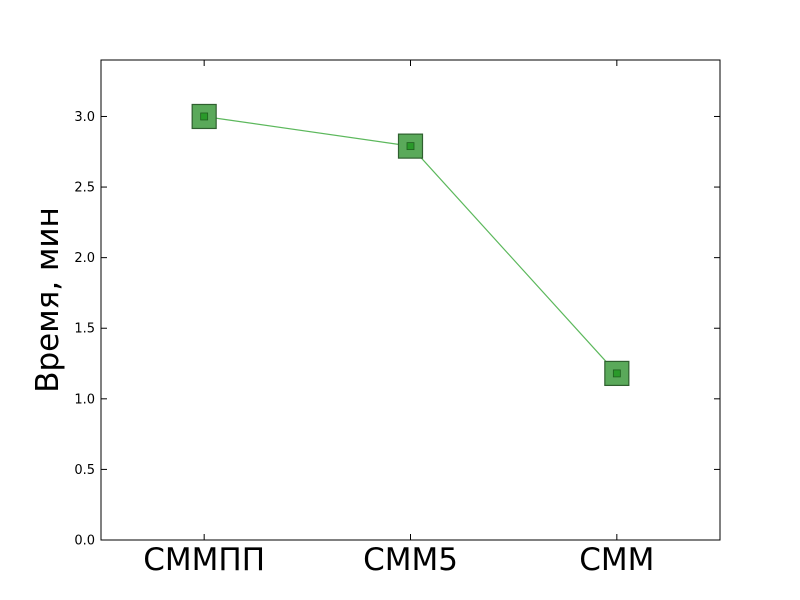  I want to click on x-category-label: СММ5, so click(410, 560).